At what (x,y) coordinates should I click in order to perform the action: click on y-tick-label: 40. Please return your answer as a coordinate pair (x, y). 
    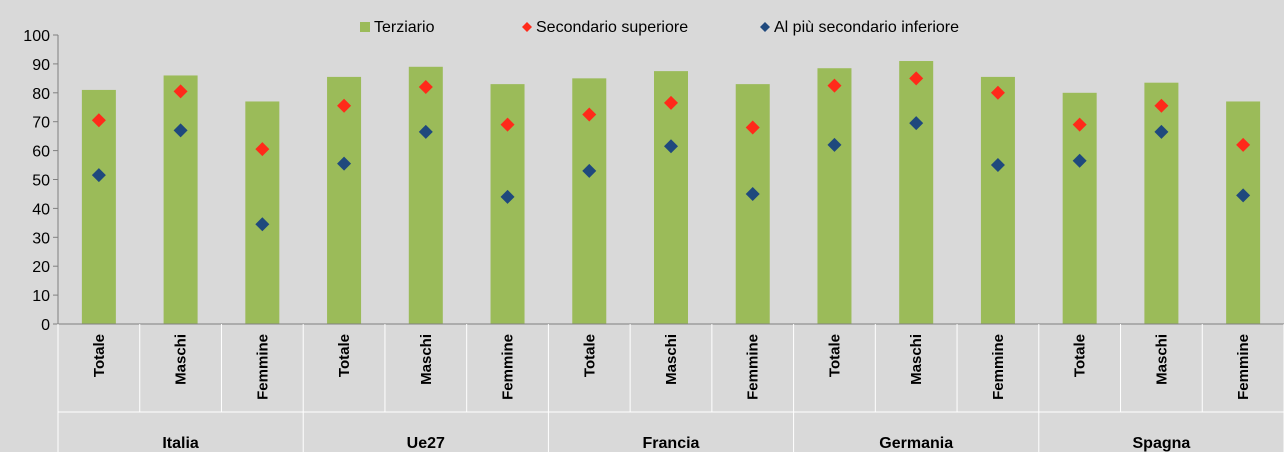
    Looking at the image, I should click on (41, 209).